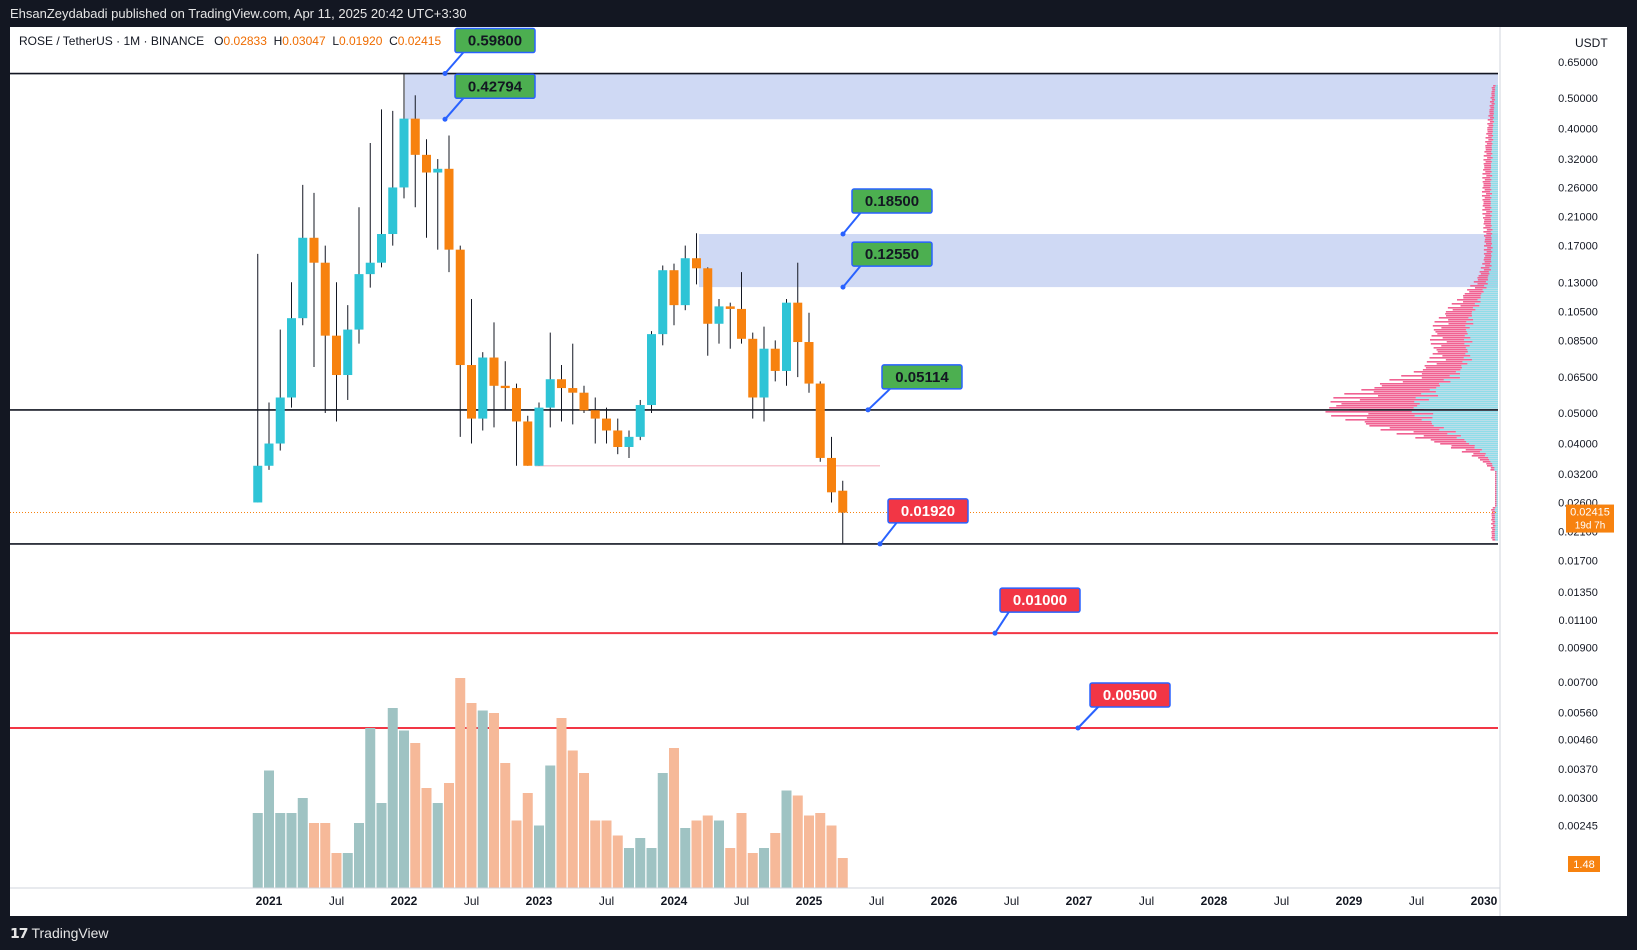  Describe the element at coordinates (1349, 901) in the screenshot. I see `time-tick-label: 2029` at that location.